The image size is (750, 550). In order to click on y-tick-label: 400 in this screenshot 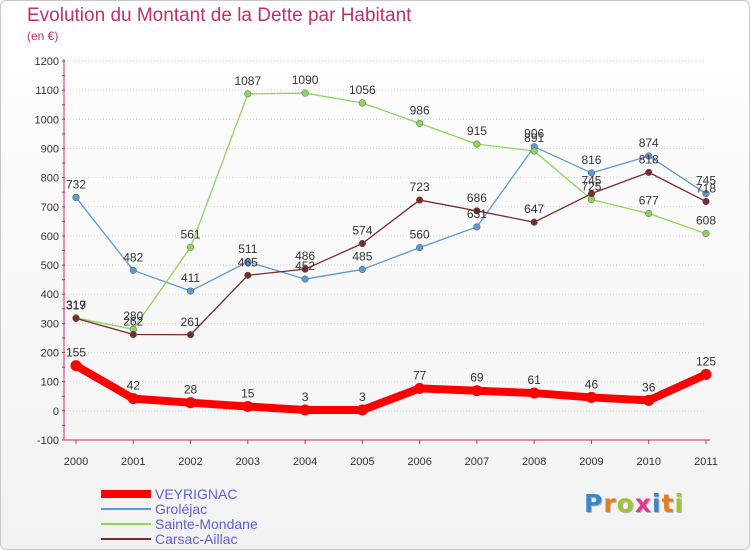, I will do `click(50, 295)`.